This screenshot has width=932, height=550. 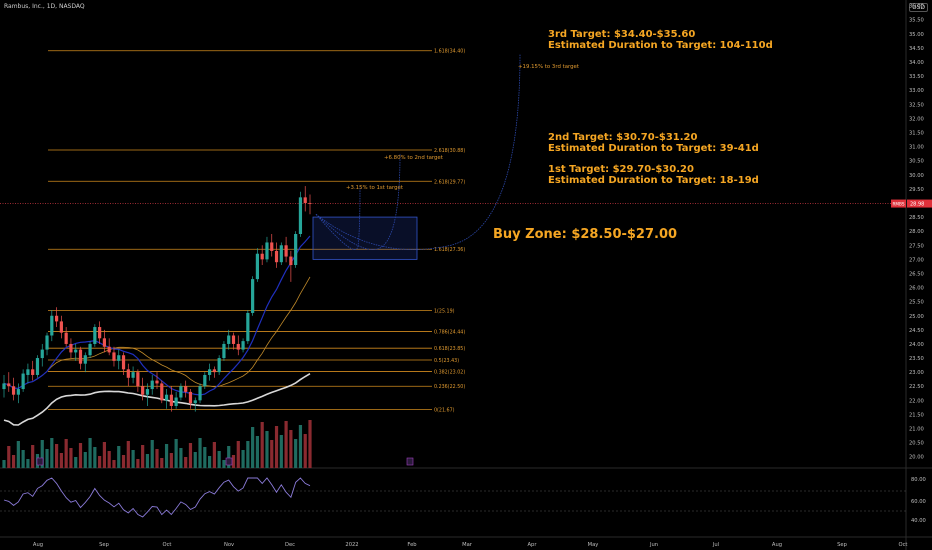 I want to click on buy-zone-annotation: Buy Zone: $28.50-$27.00, so click(x=585, y=234).